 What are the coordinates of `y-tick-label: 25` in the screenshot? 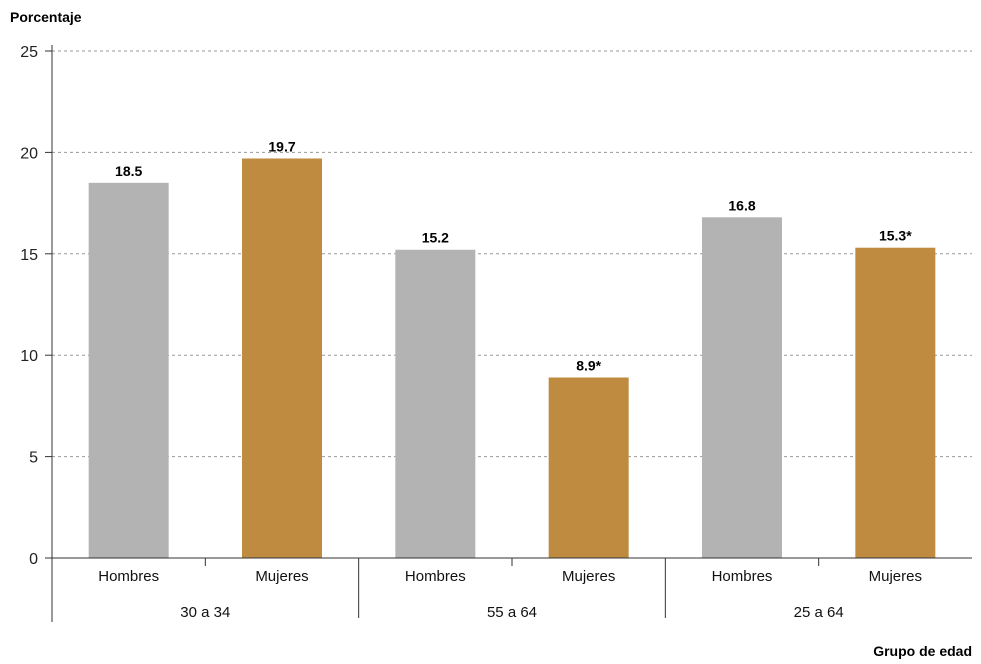 It's located at (29, 52).